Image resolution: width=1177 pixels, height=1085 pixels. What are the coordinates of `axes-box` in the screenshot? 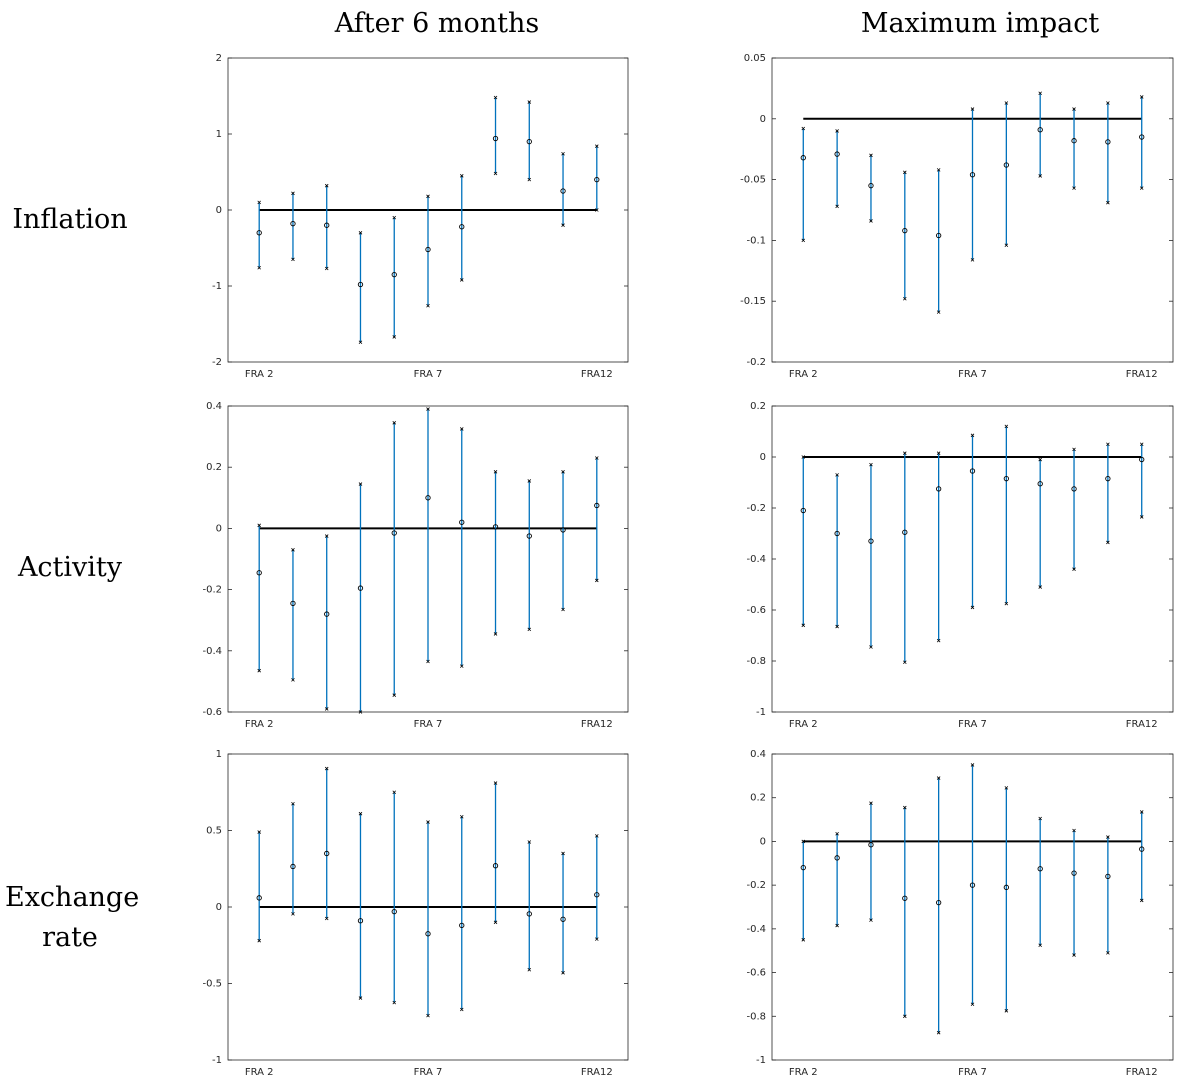 It's located at (972, 907).